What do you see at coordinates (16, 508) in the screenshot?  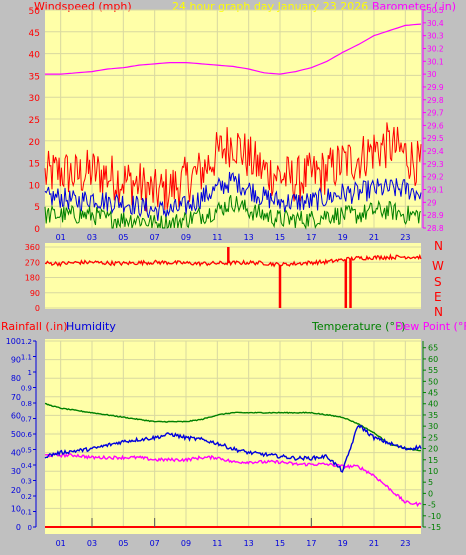 I see `humidity-tick-label: 10` at bounding box center [16, 508].